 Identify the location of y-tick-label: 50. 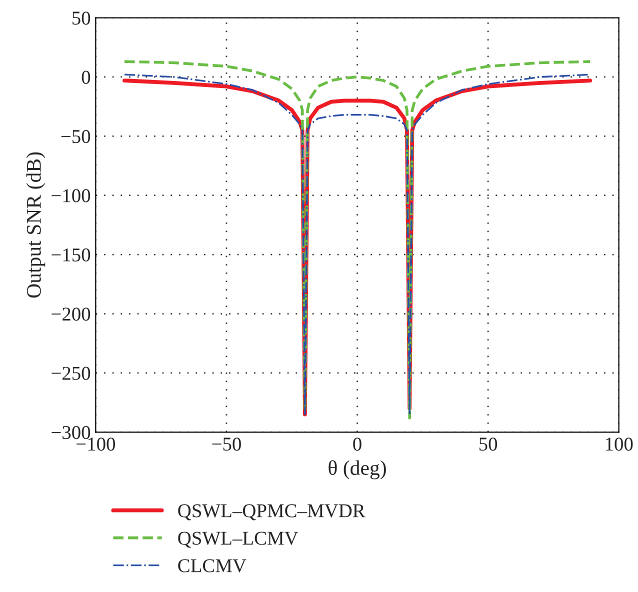
(81, 18).